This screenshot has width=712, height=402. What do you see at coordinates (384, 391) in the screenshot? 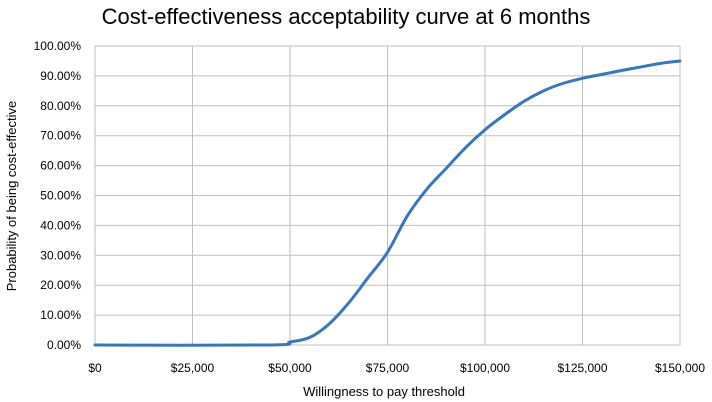
I see `x-axis-title: Willingness to pay threshold` at bounding box center [384, 391].